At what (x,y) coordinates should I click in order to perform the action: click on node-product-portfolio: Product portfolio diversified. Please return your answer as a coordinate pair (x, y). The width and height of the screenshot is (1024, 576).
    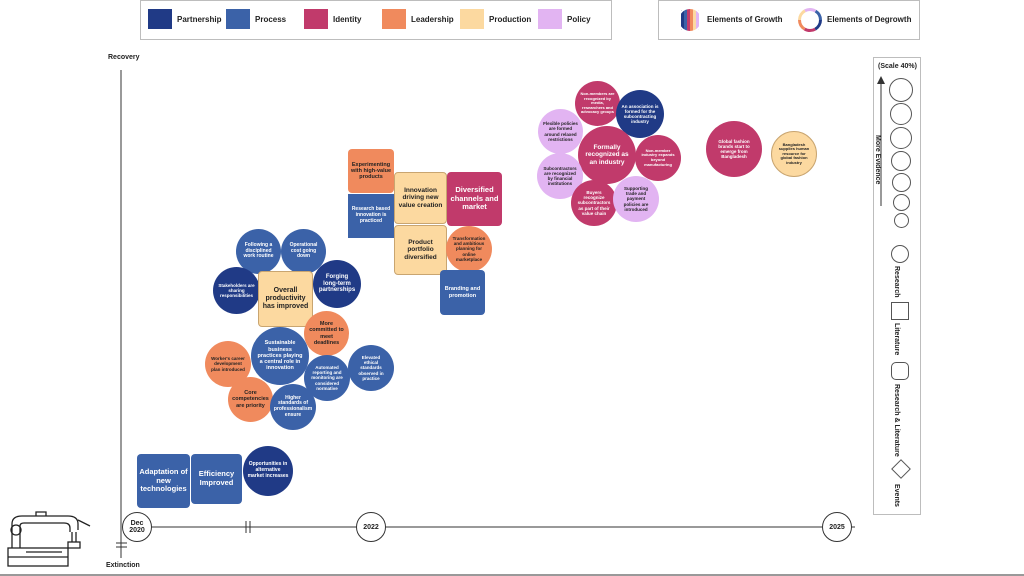
    Looking at the image, I should click on (420, 250).